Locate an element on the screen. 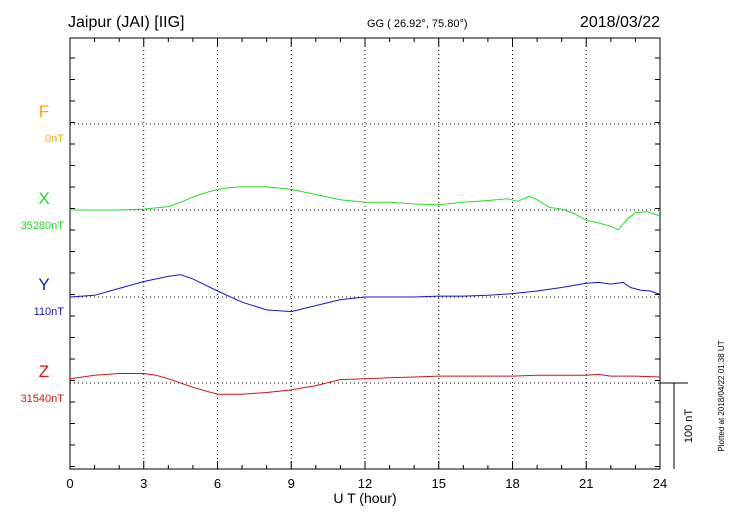  date-label: 2018/03/22 is located at coordinates (620, 22).